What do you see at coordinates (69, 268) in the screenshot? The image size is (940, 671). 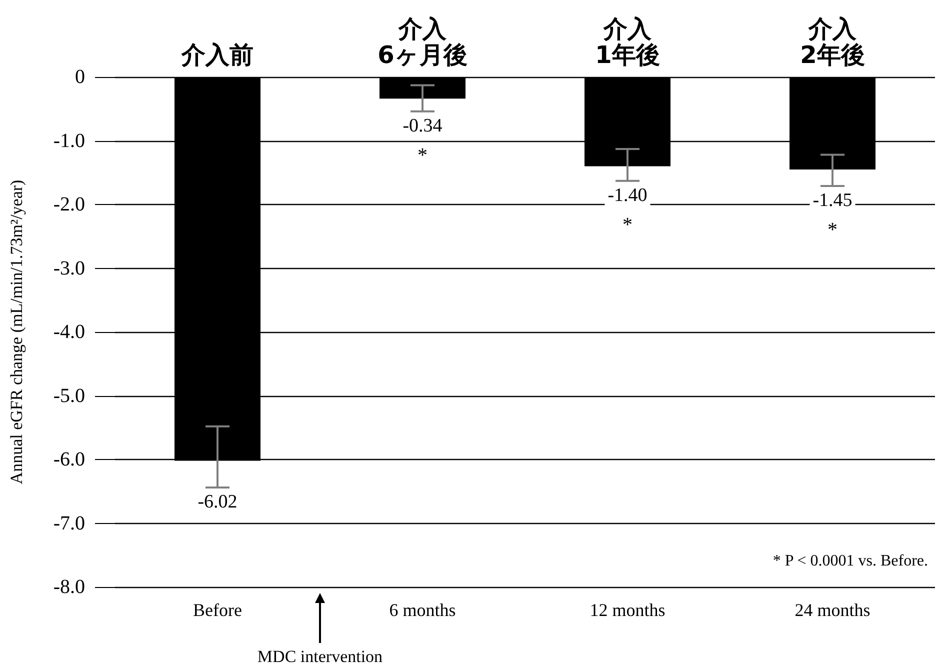 I see `y-tick-label: -3.0` at bounding box center [69, 268].